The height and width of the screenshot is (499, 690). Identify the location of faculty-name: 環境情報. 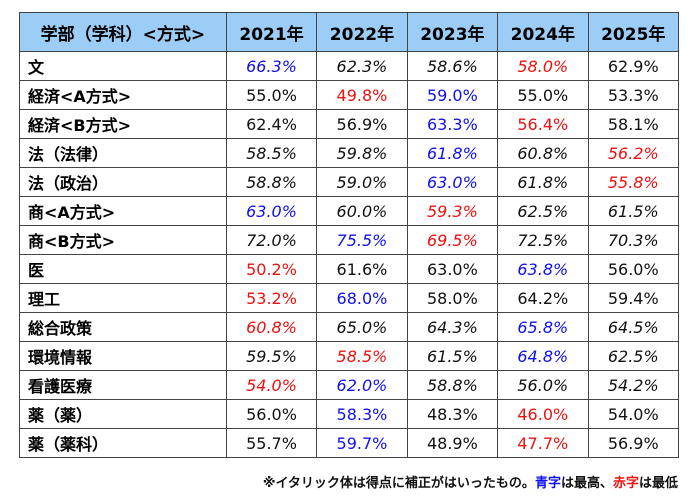
(123, 356).